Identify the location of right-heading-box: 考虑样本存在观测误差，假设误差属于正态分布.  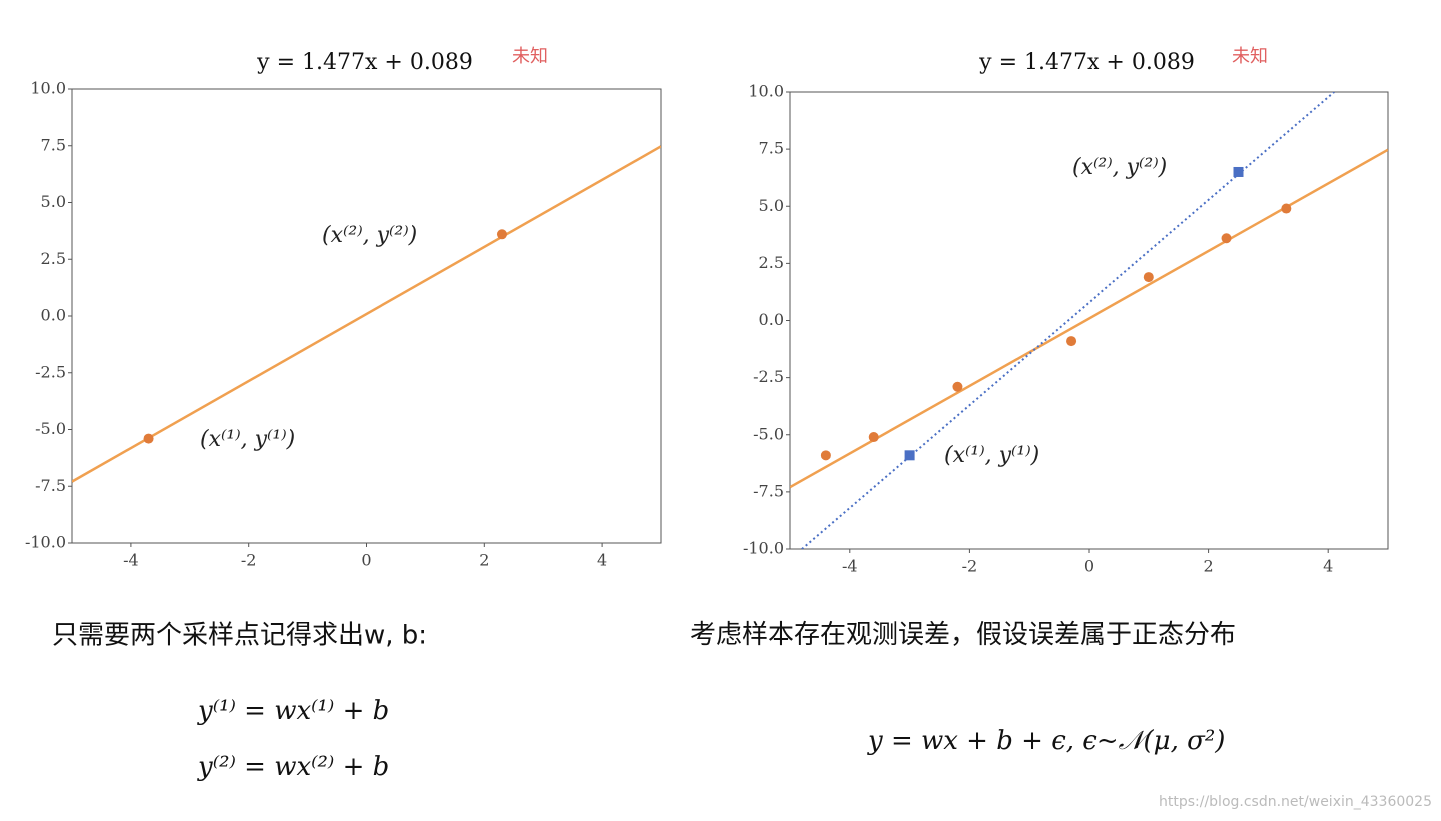
(963, 635).